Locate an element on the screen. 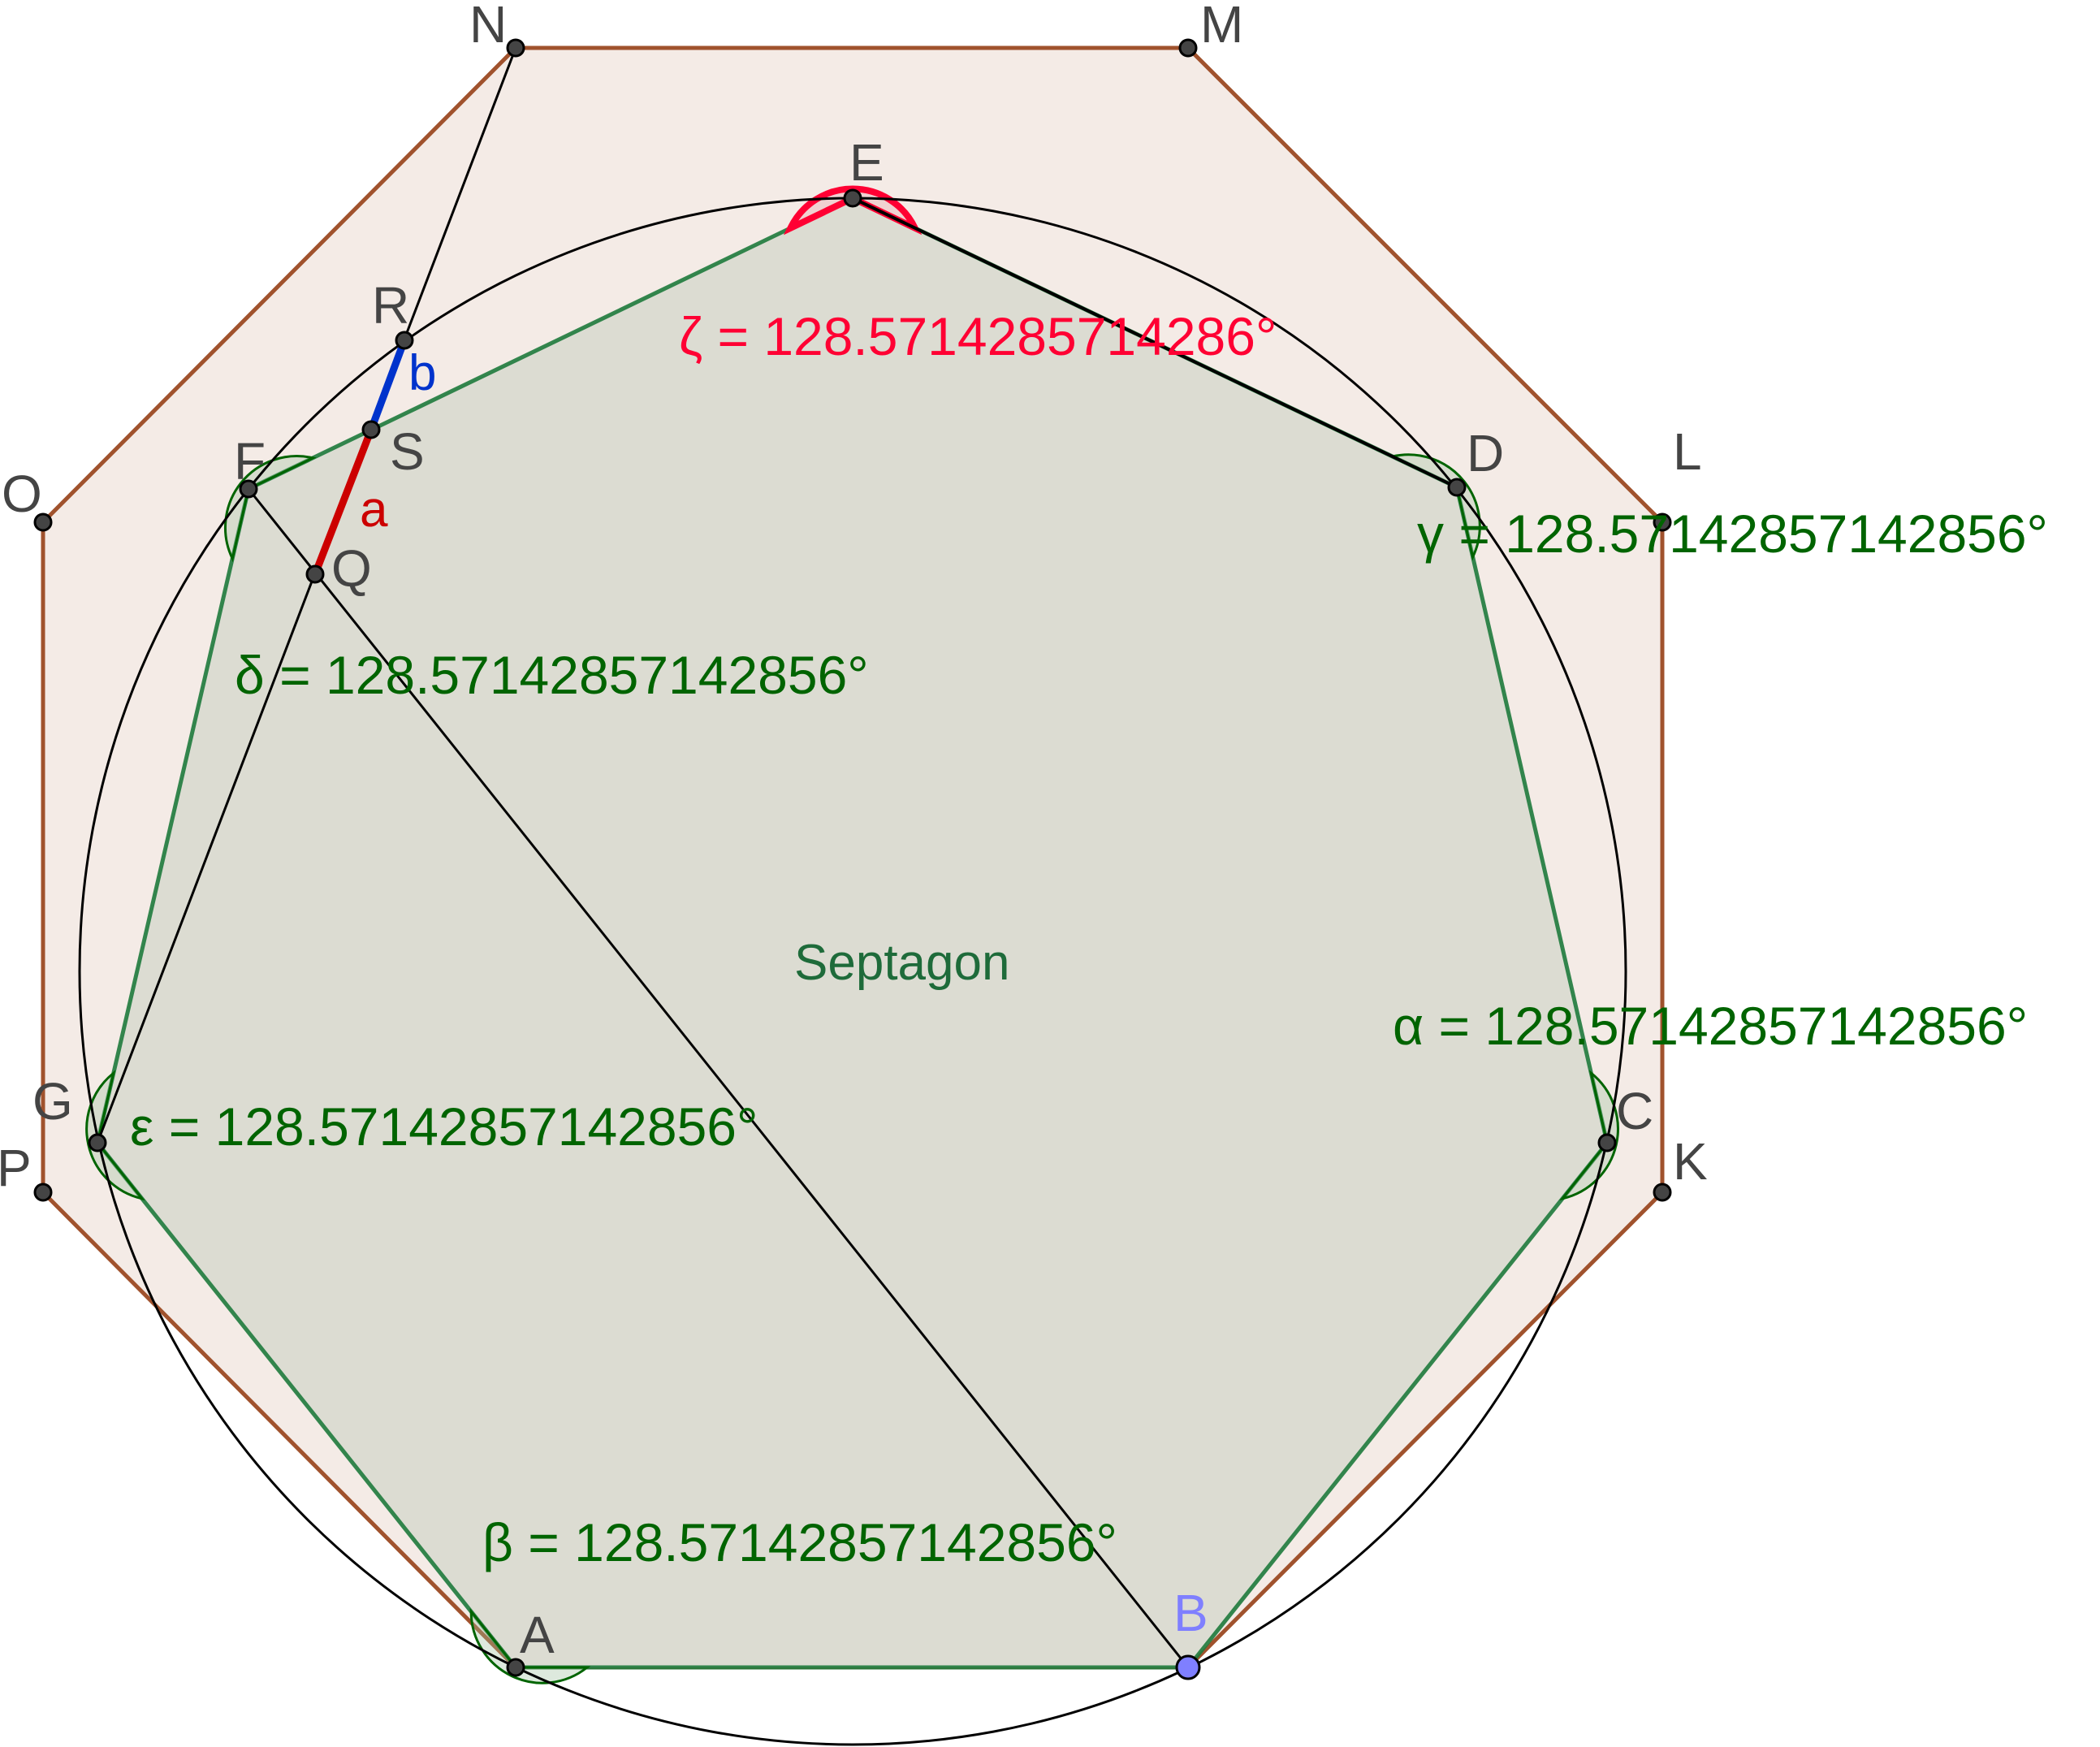 Image resolution: width=2100 pixels, height=1747 pixels. segment-ED is located at coordinates (1155, 343).